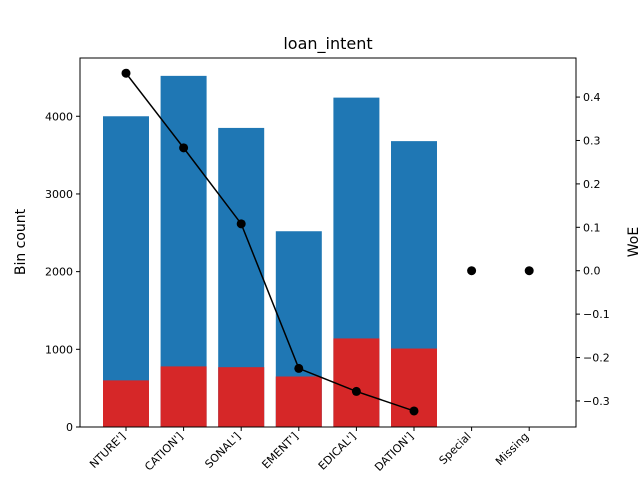 The image size is (640, 480). I want to click on x-tick-label-5: DATION'], so click(394, 452).